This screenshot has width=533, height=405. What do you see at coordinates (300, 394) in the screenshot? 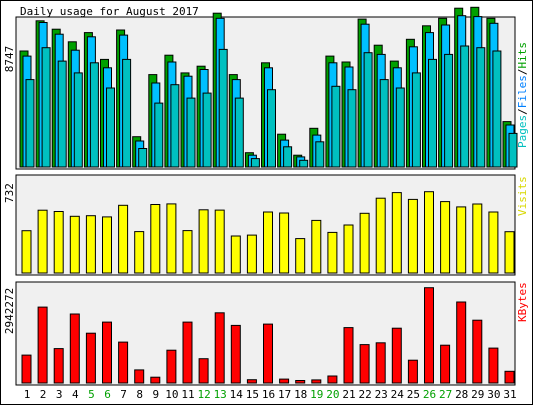
I see `x-tick-label-18: 18` at bounding box center [300, 394].